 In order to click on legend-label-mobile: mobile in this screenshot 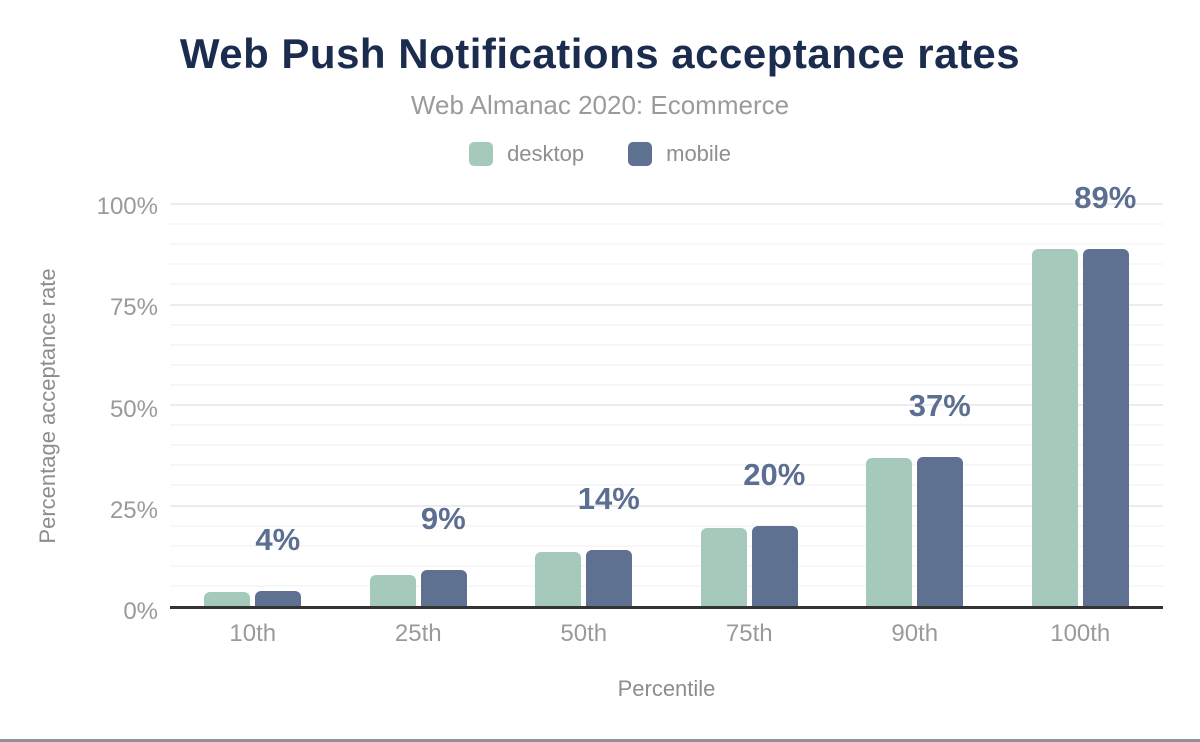, I will do `click(698, 153)`.